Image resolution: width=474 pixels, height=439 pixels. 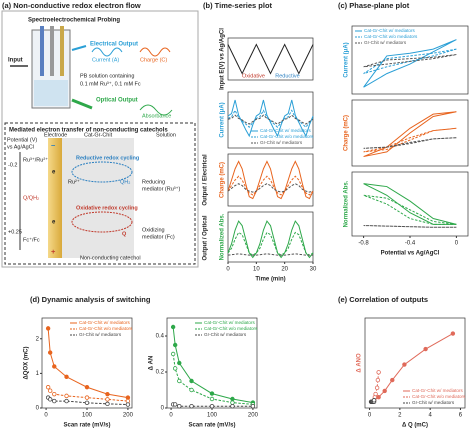 What do you see at coordinates (53, 145) in the screenshot?
I see `label: −` at bounding box center [53, 145].